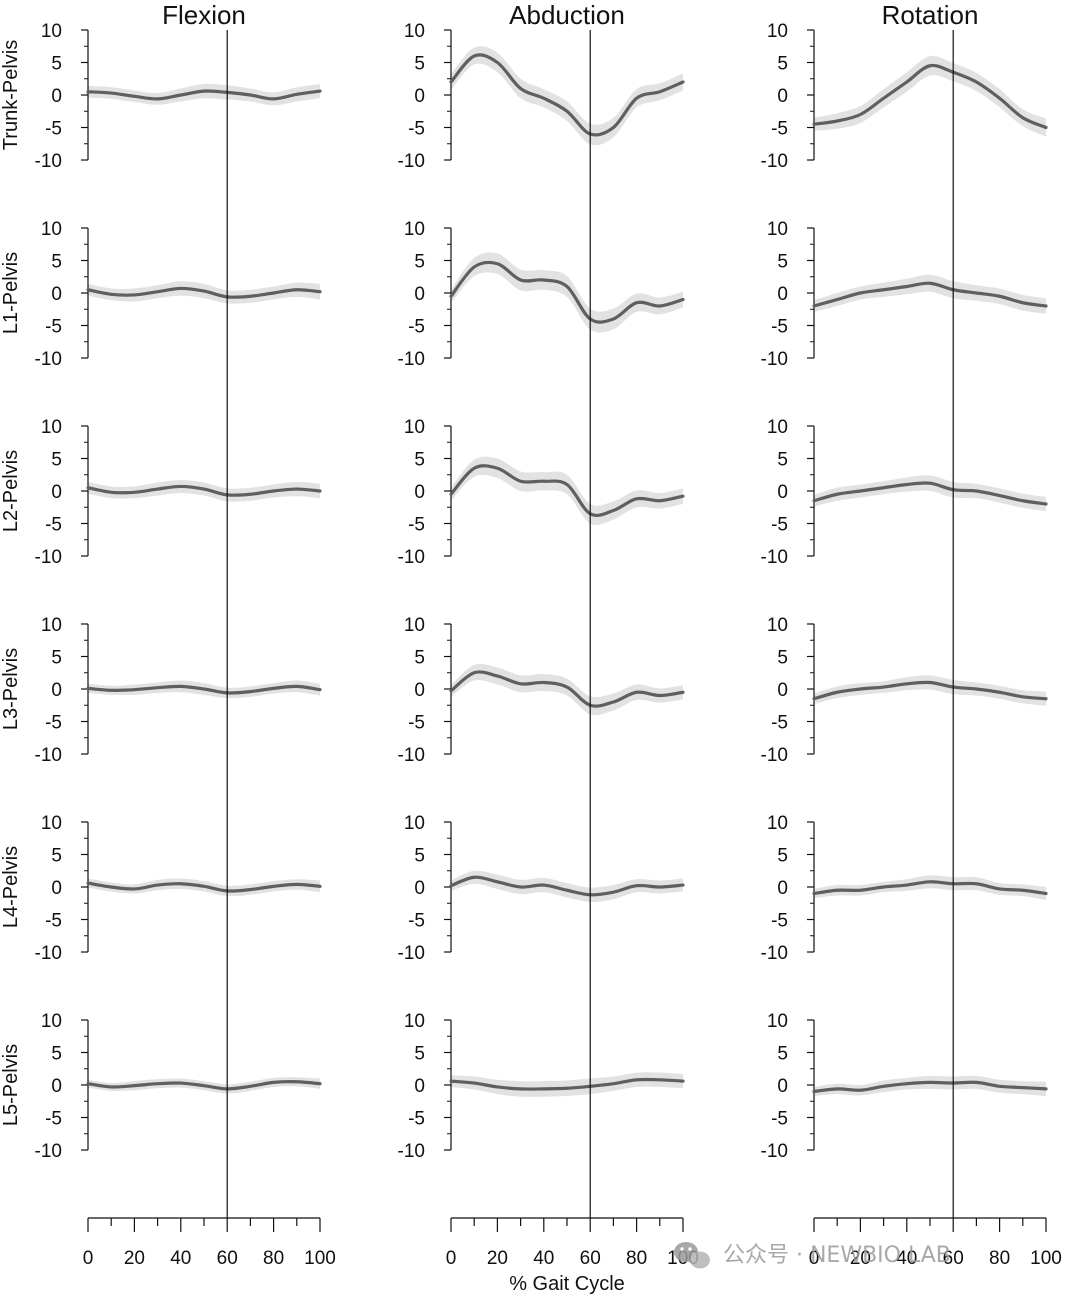  I want to click on panel-l2-pelvis-flexion: 10 5 0 -5 -10, so click(178, 492).